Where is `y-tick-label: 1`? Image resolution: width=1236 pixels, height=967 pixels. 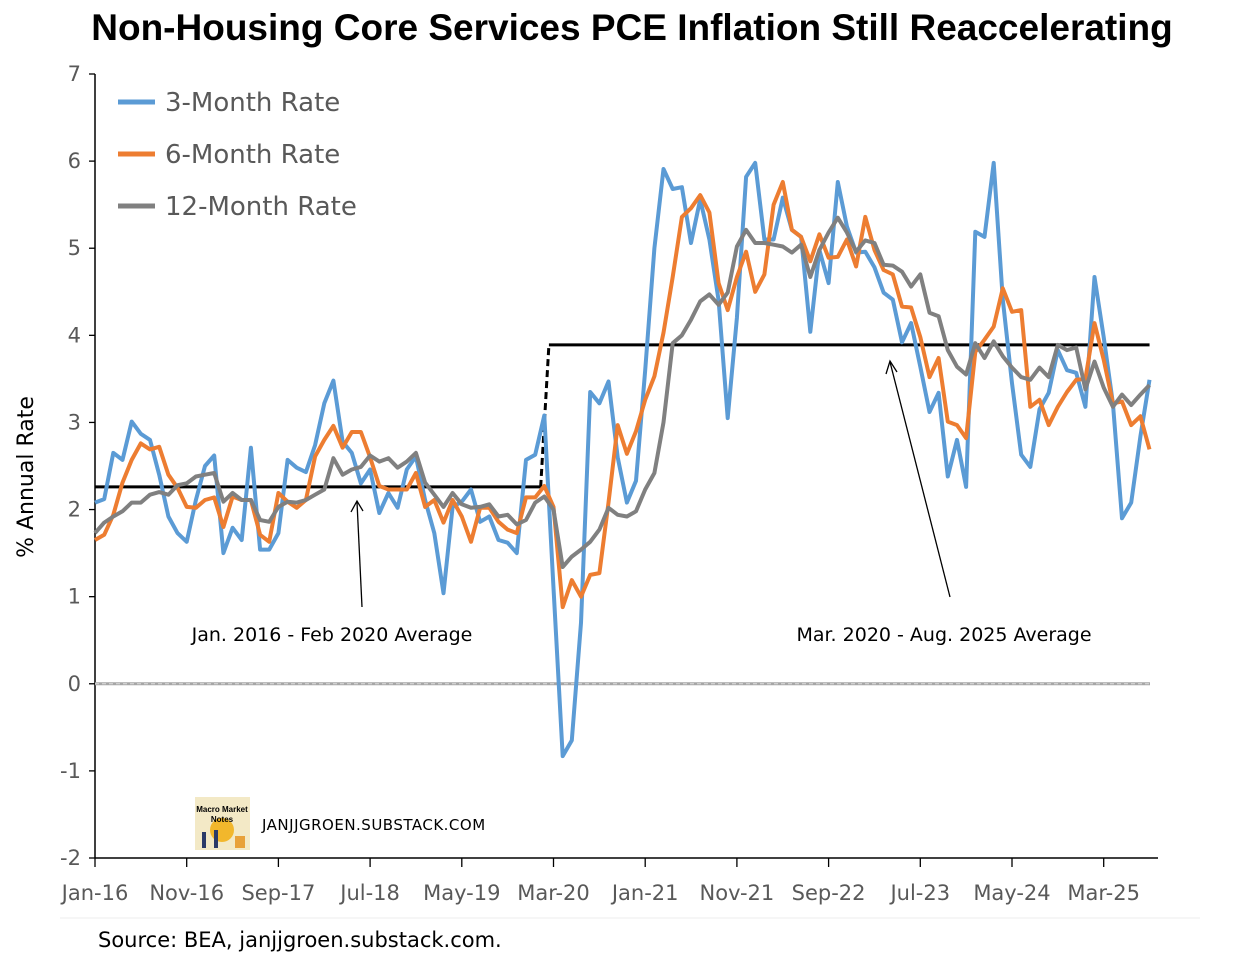
y-tick-label: 1 is located at coordinates (74, 597).